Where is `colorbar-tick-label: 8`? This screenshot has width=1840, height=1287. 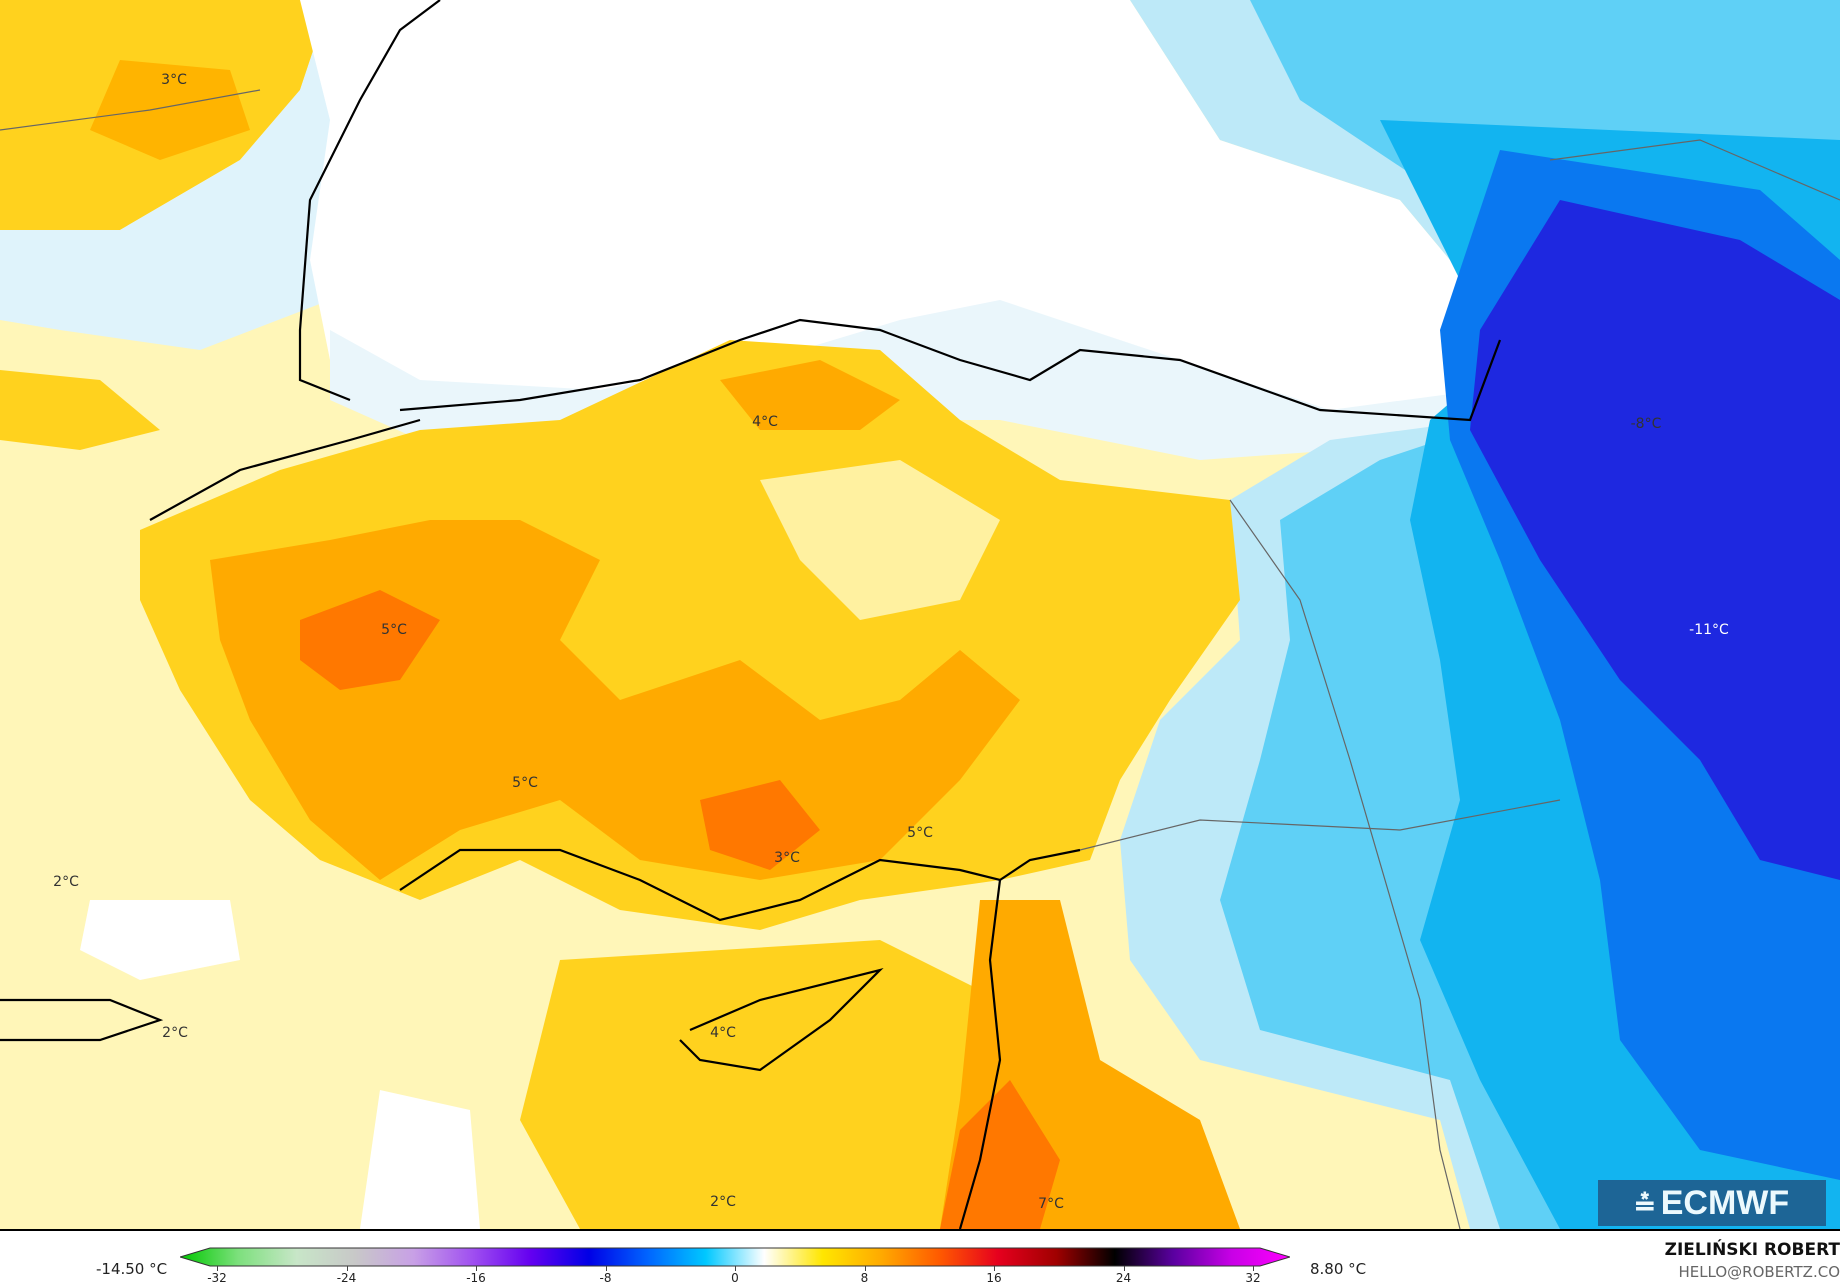
colorbar-tick-label: 8 is located at coordinates (864, 1278).